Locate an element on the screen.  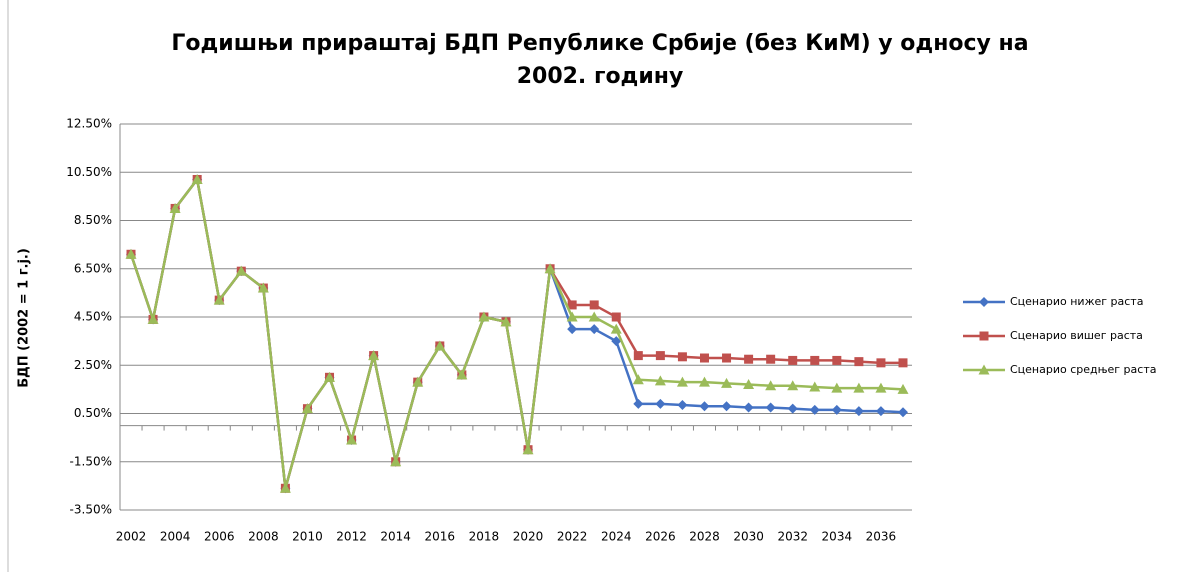
x-tick-label: 2006 is located at coordinates (219, 537).